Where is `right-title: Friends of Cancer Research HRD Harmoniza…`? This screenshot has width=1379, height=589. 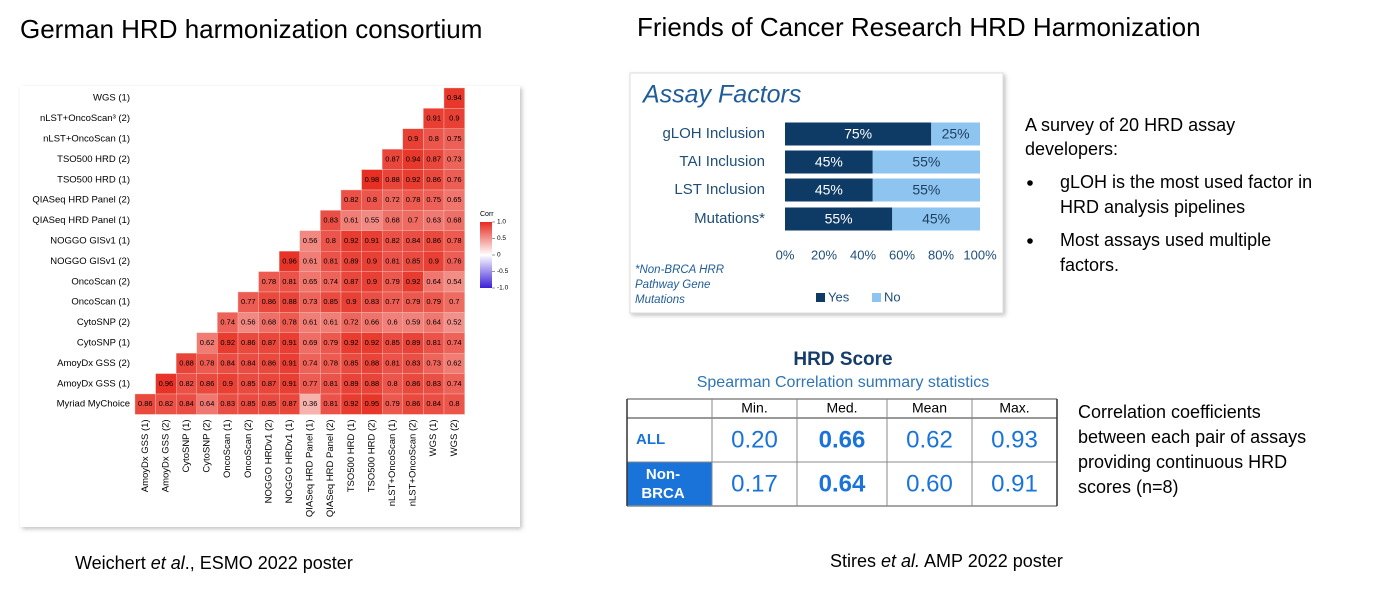
right-title: Friends of Cancer Research HRD Harmoniza… is located at coordinates (919, 27).